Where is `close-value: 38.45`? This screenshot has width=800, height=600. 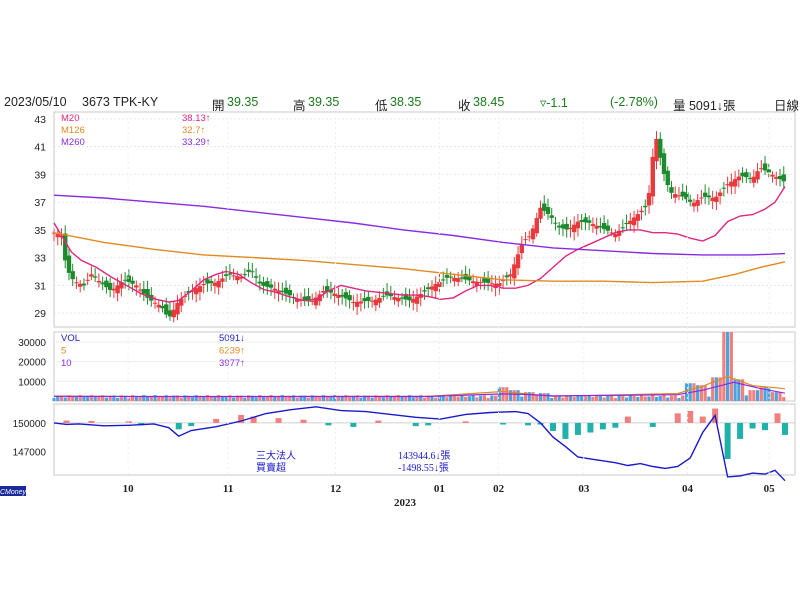
close-value: 38.45 is located at coordinates (489, 102).